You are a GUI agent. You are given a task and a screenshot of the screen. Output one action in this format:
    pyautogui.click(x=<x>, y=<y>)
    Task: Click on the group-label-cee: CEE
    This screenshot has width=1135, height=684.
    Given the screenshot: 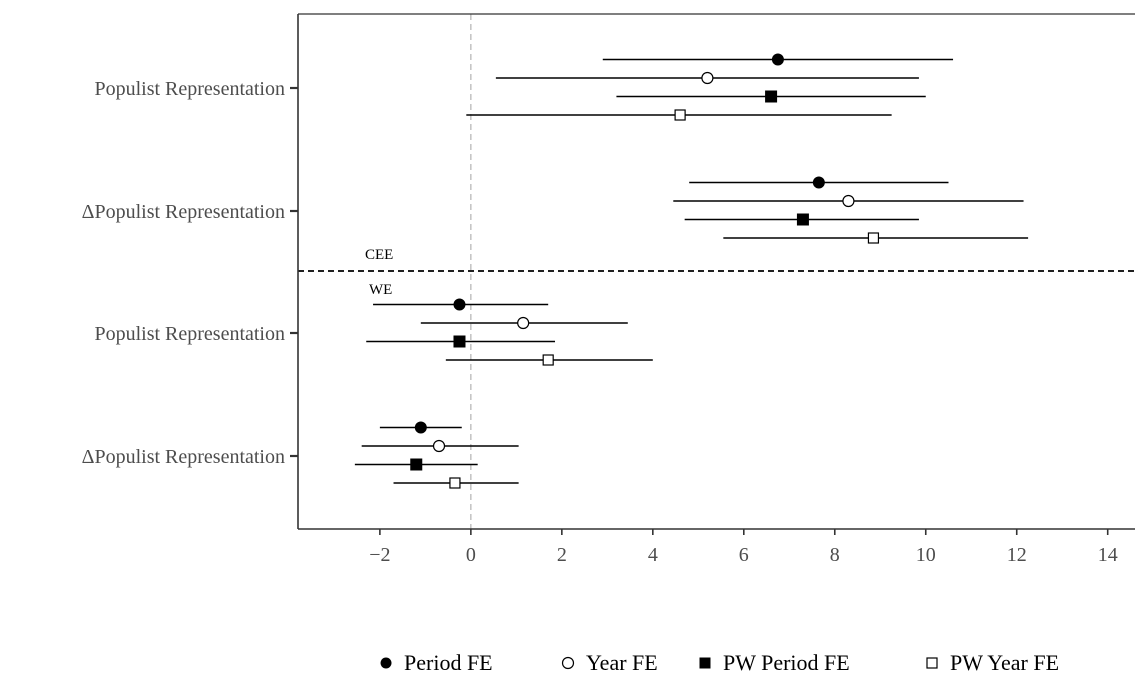 What is the action you would take?
    pyautogui.click(x=379, y=255)
    